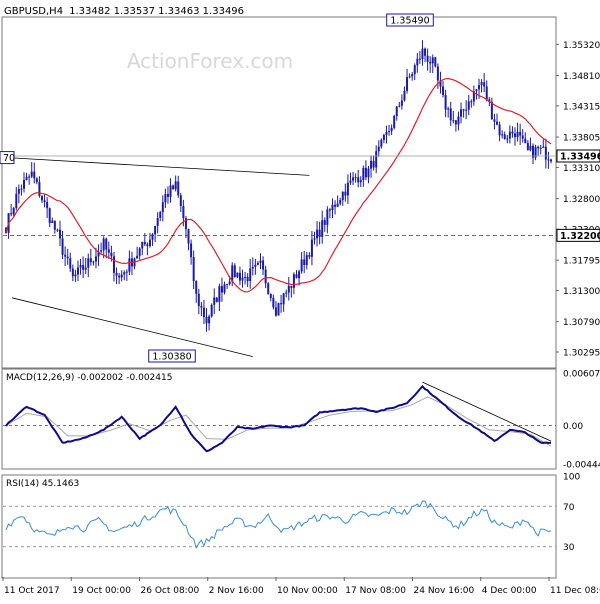 The image size is (600, 604). Describe the element at coordinates (101, 591) in the screenshot. I see `x-axis-label: 19 Oct 00:00` at that location.